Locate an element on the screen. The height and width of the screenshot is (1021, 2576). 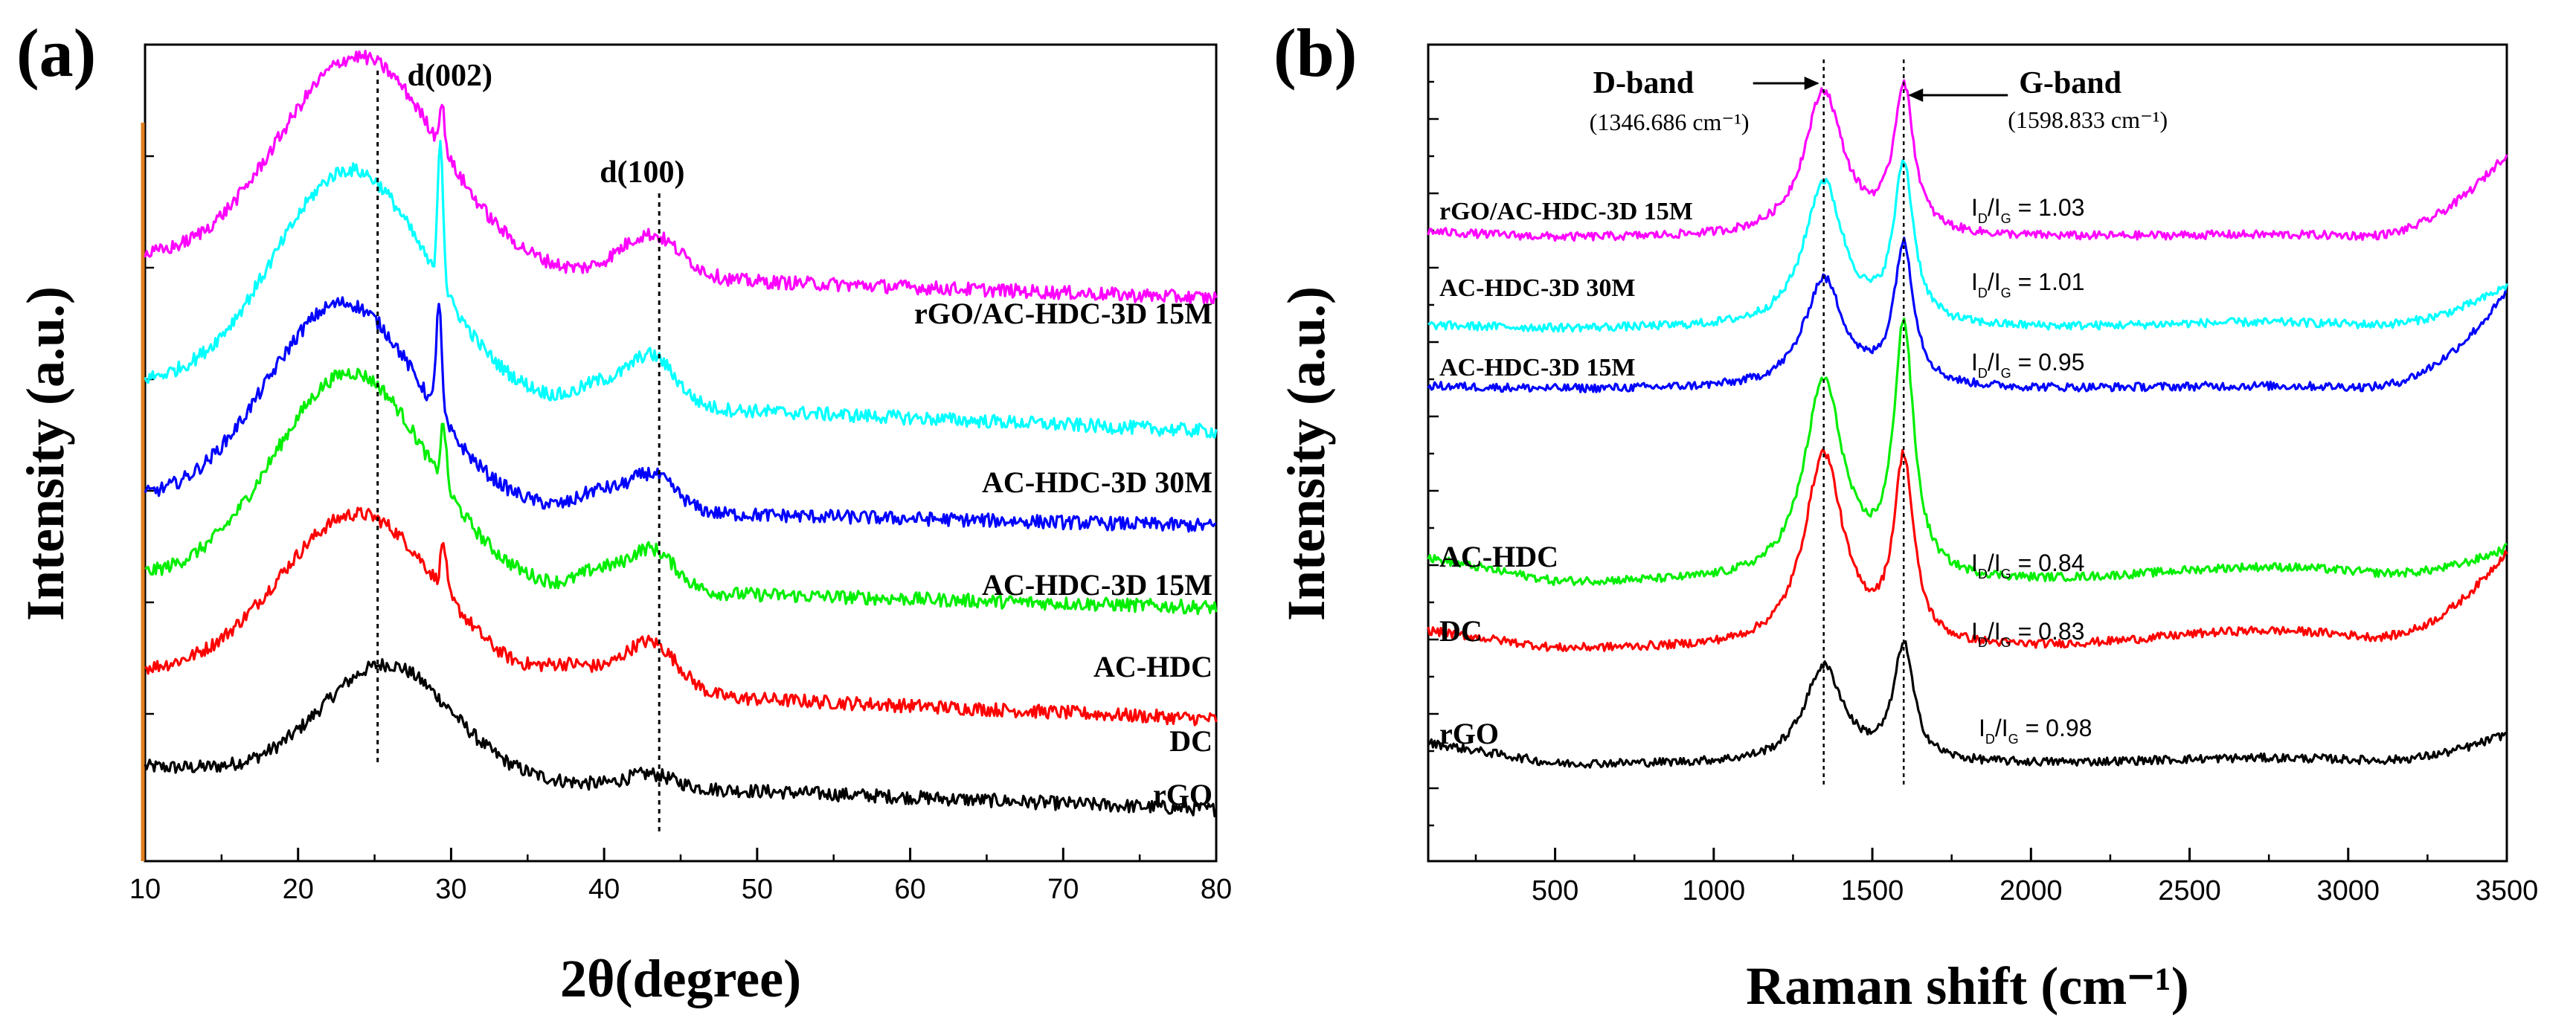
raman-band-label: G-band is located at coordinates (2070, 83).